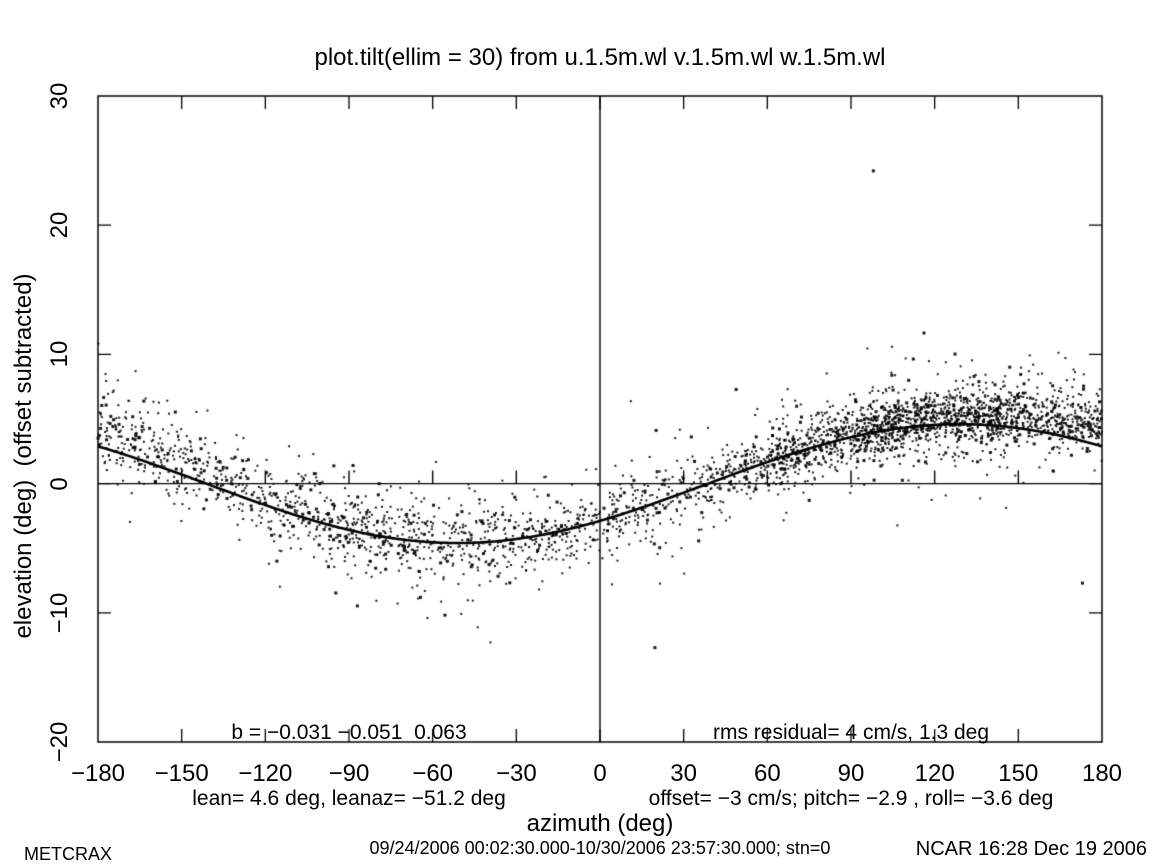 This screenshot has height=864, width=1152. Describe the element at coordinates (349, 732) in the screenshot. I see `fit-b-coefficients: b = −0.031 −0.051 0.063` at that location.